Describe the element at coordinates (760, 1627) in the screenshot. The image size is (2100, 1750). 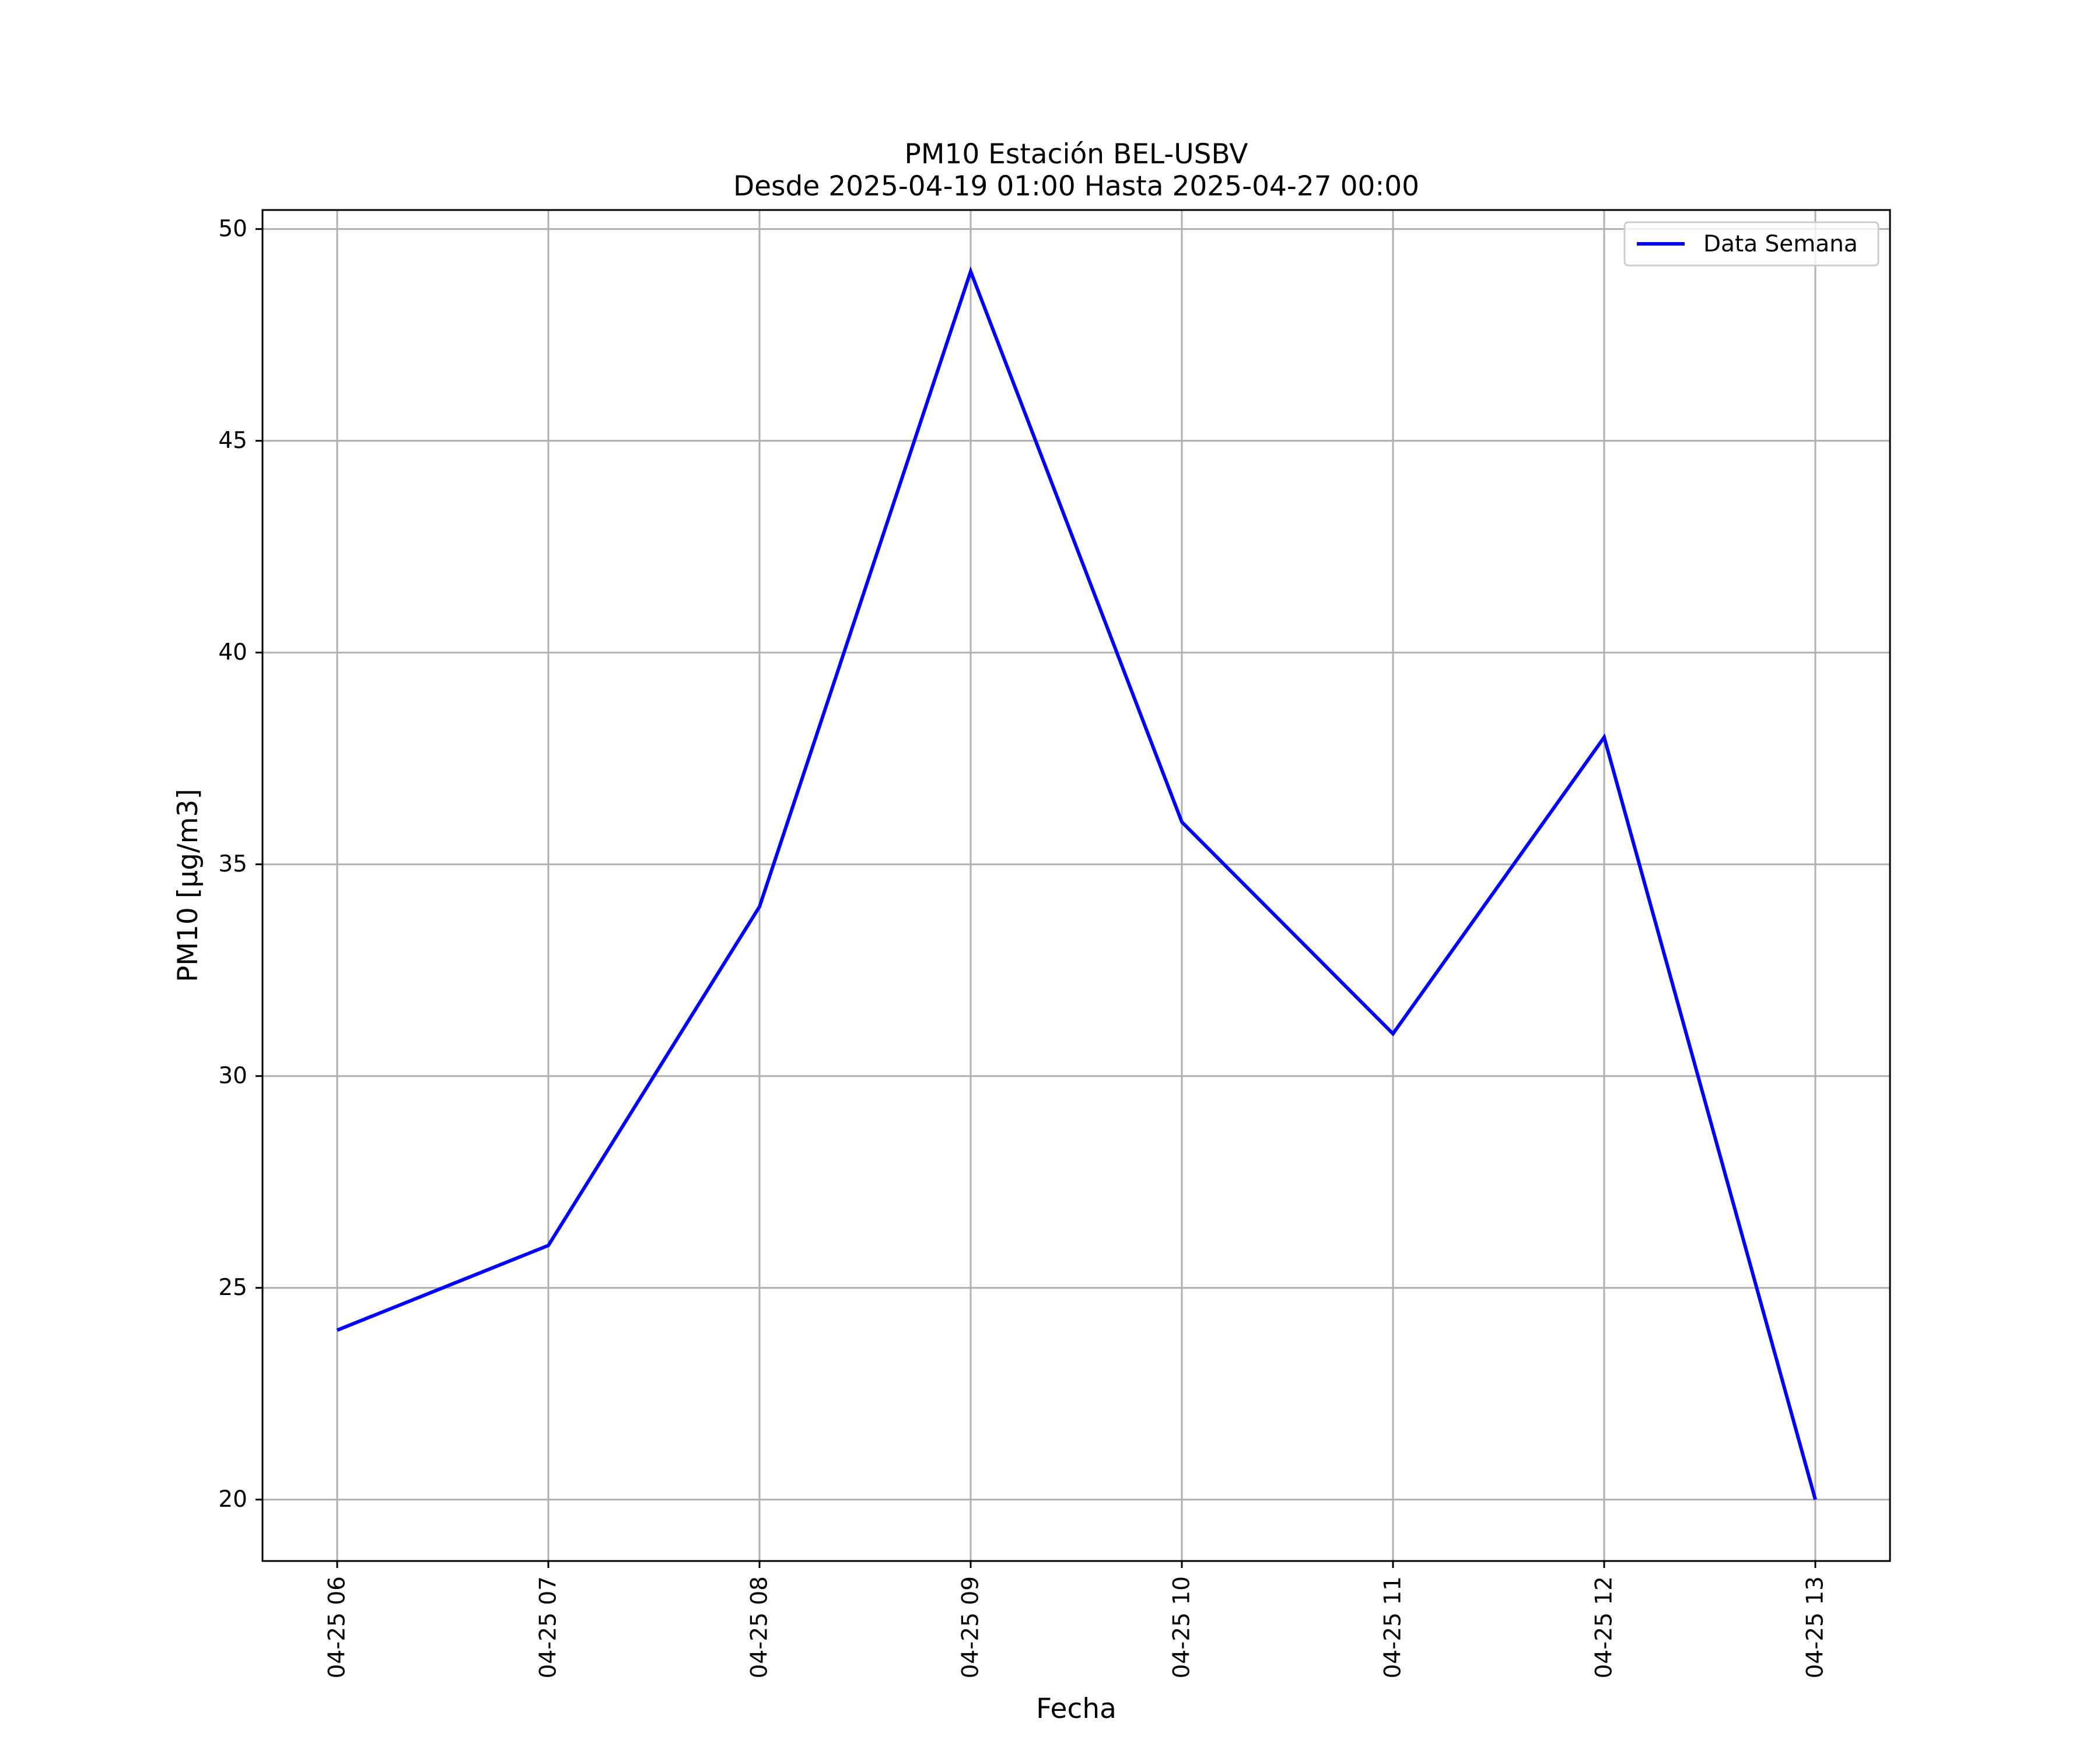
I see `x-tick-label: 04-25 08` at that location.